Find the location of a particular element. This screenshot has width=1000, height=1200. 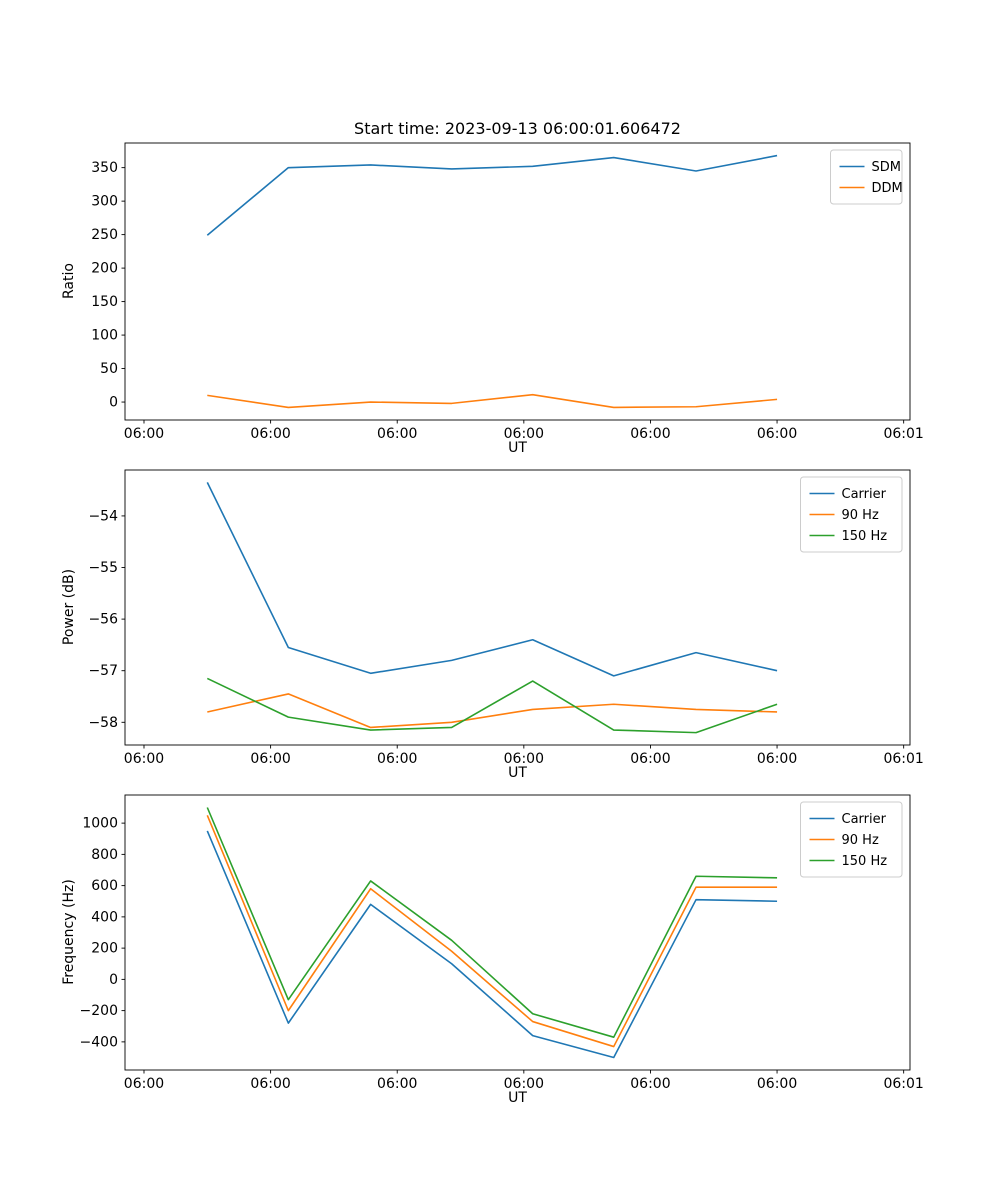

x-axis-label-1: UT is located at coordinates (517, 773).